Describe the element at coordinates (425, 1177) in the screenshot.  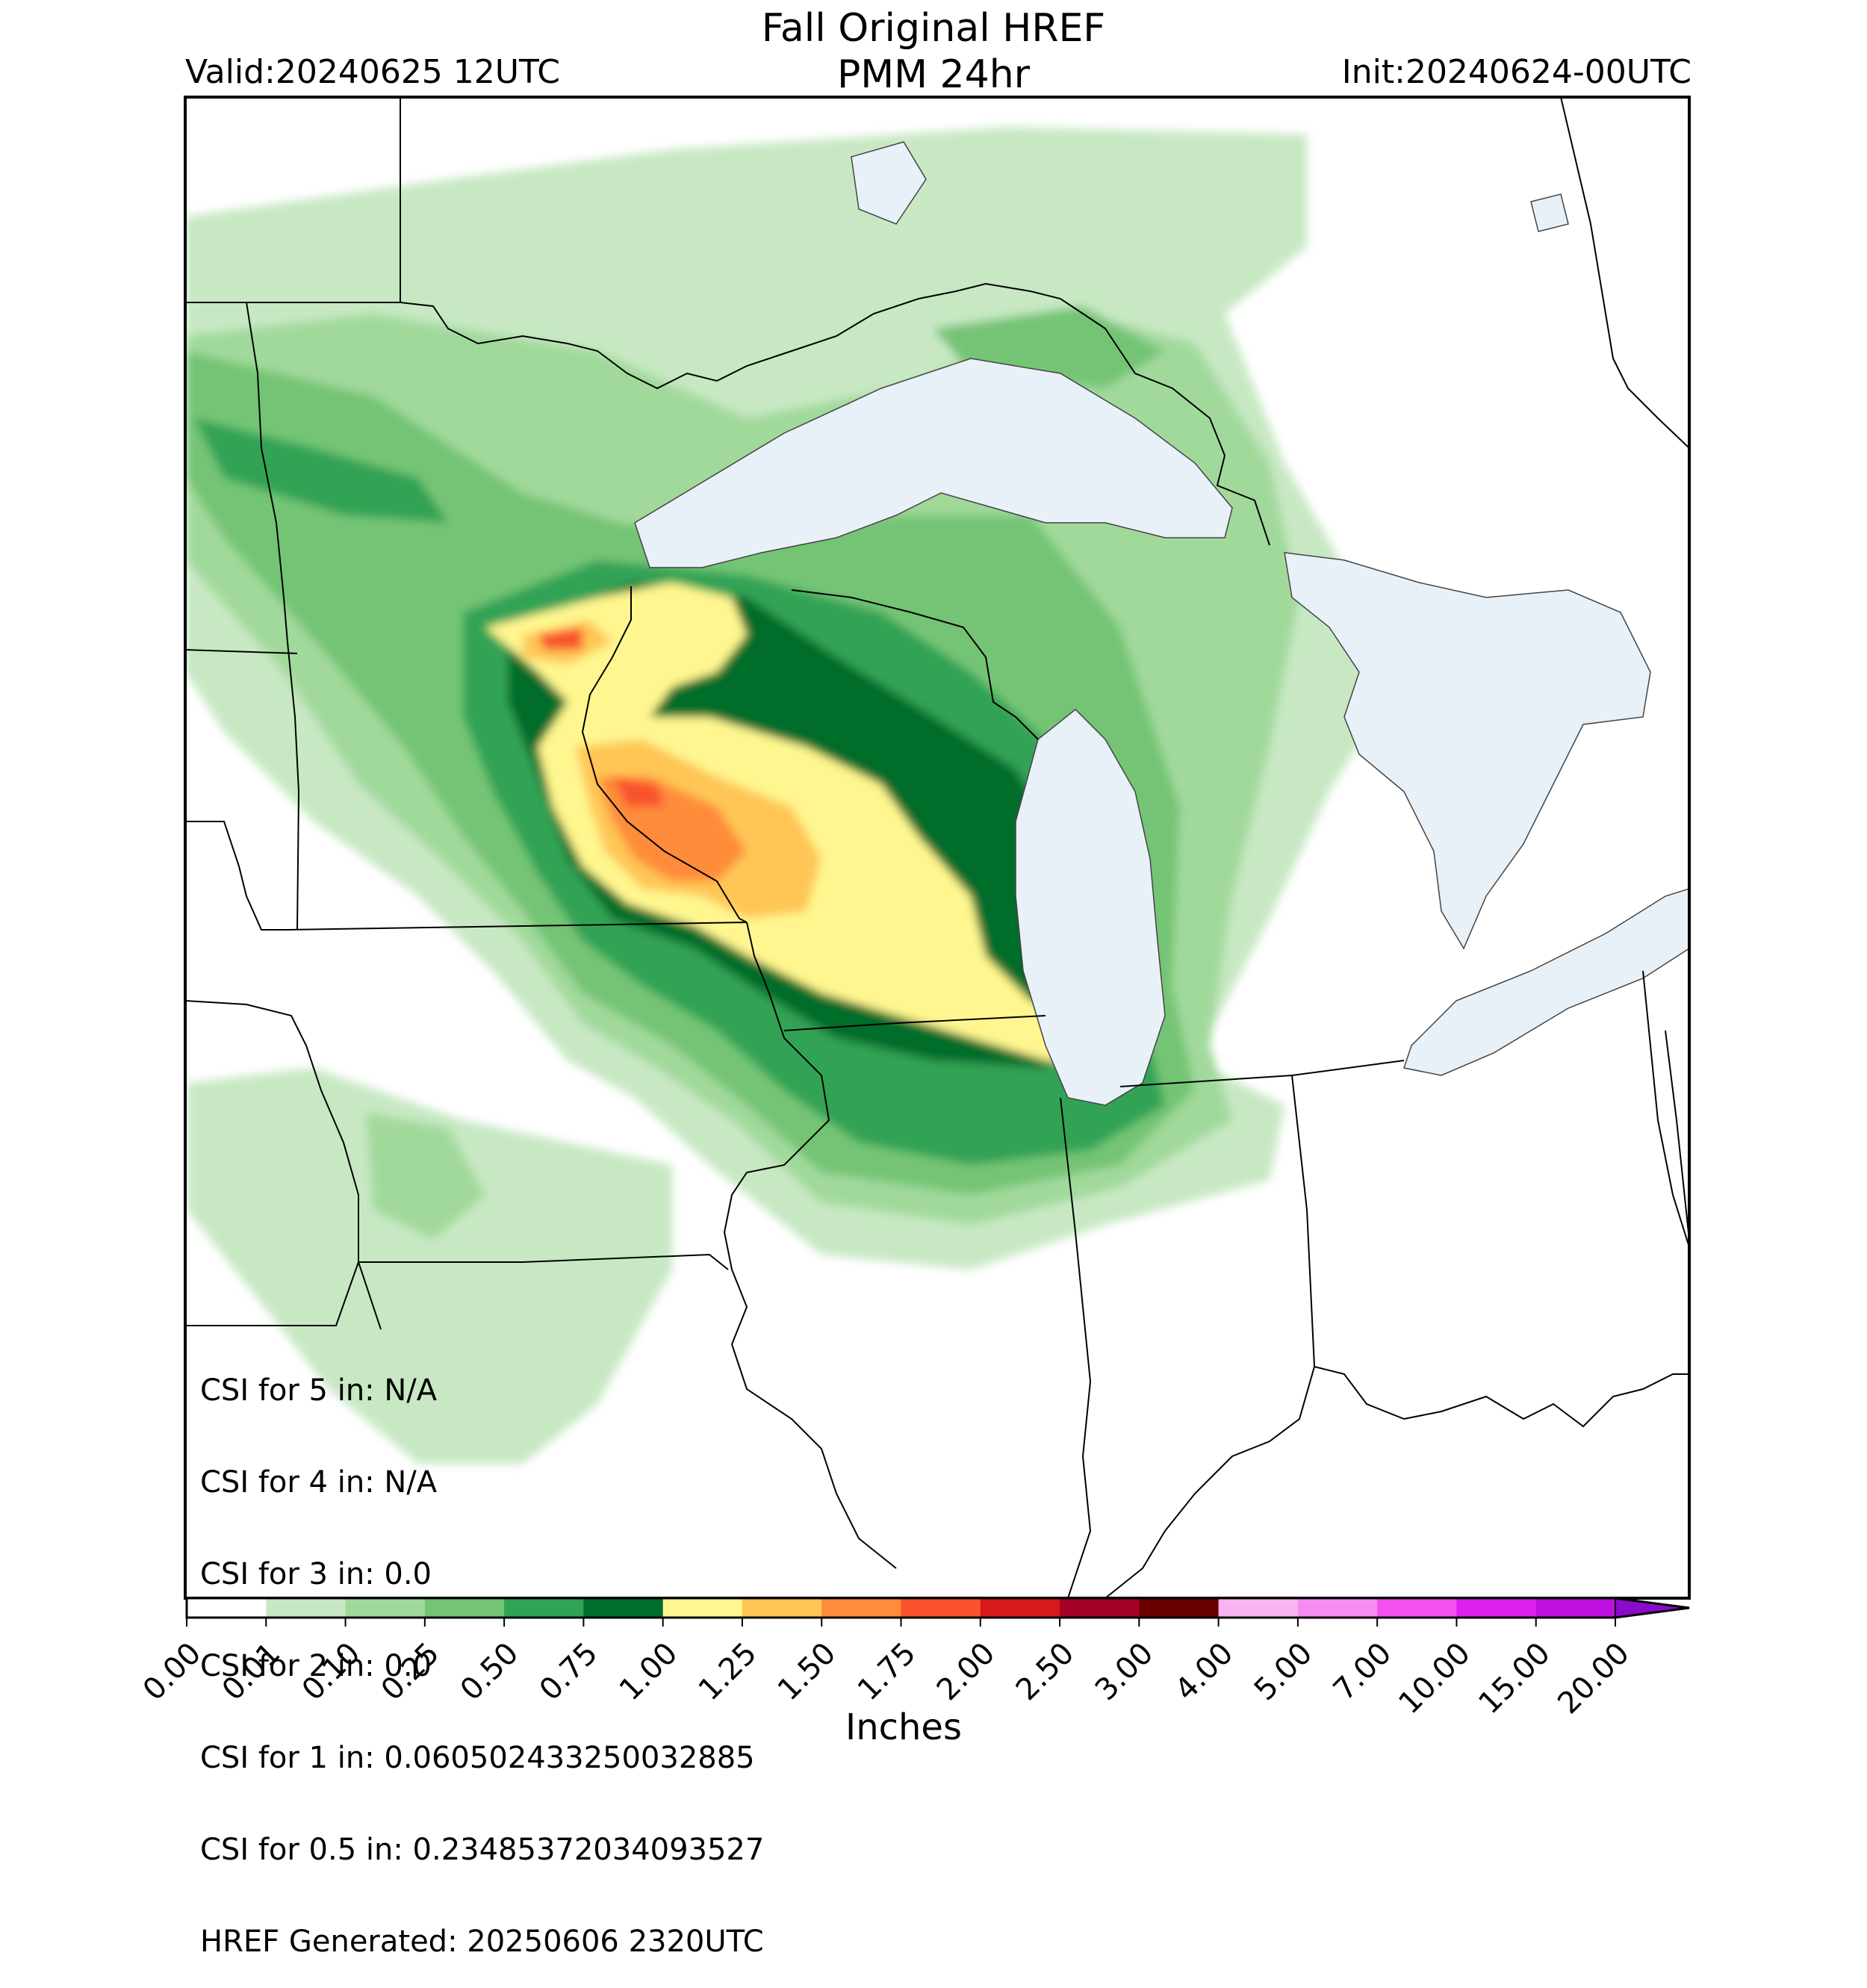
I see `precip-0.10-sw` at that location.